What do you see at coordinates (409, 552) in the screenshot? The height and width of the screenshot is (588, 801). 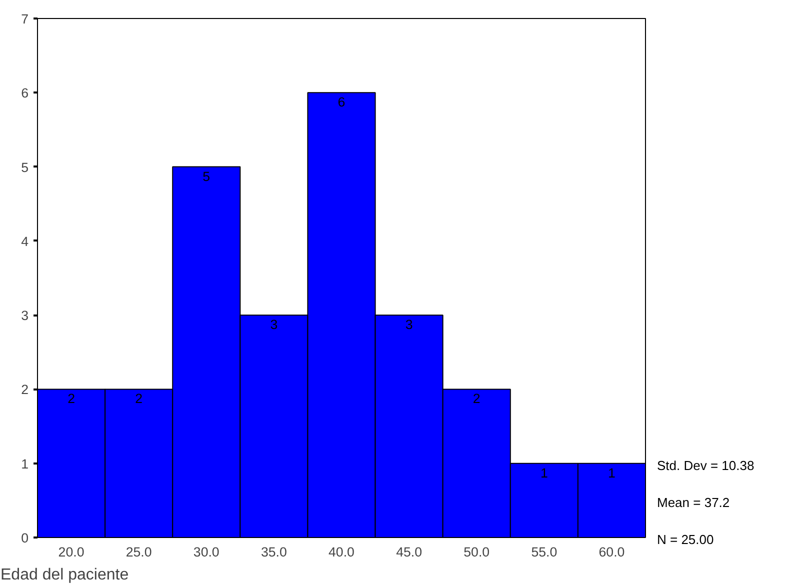 I see `x-tick-label: 45.0` at bounding box center [409, 552].